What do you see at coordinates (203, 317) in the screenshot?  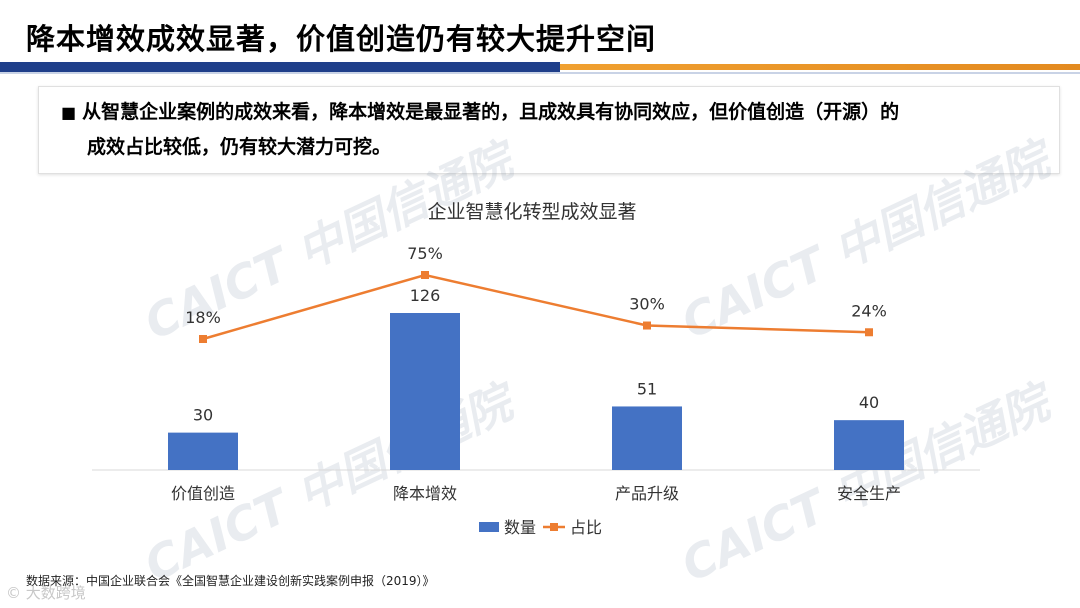 I see `line-label-1: 18%` at bounding box center [203, 317].